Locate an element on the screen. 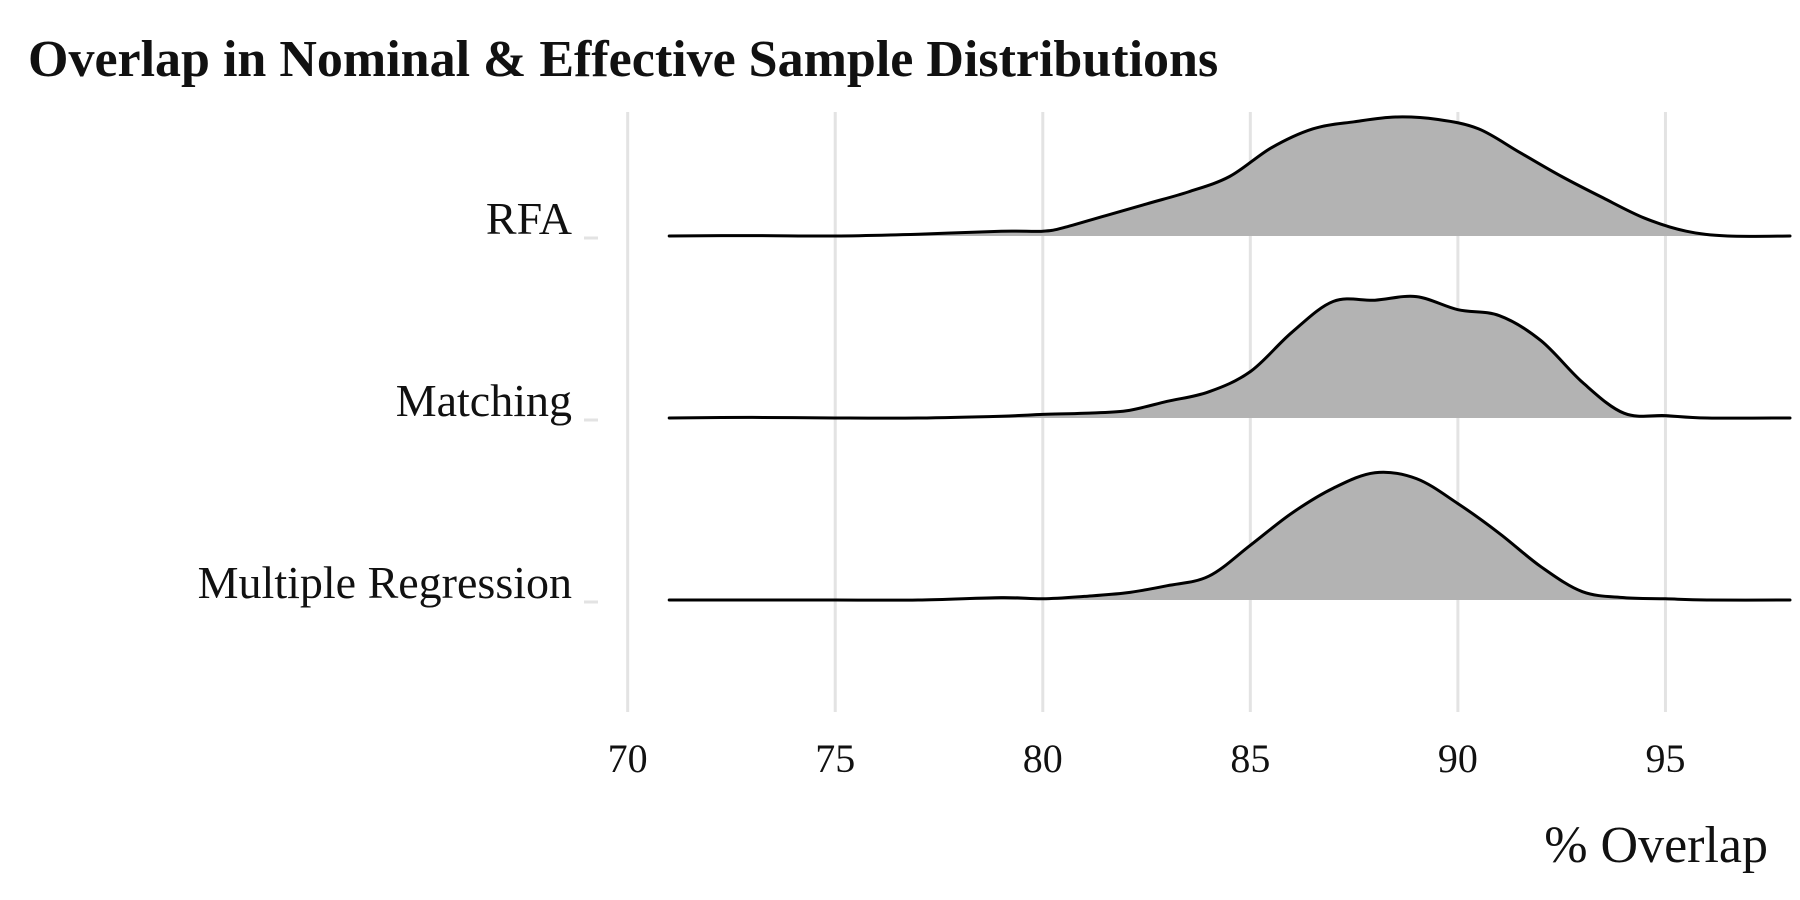  x-tick-label-75: 75 is located at coordinates (835, 758).